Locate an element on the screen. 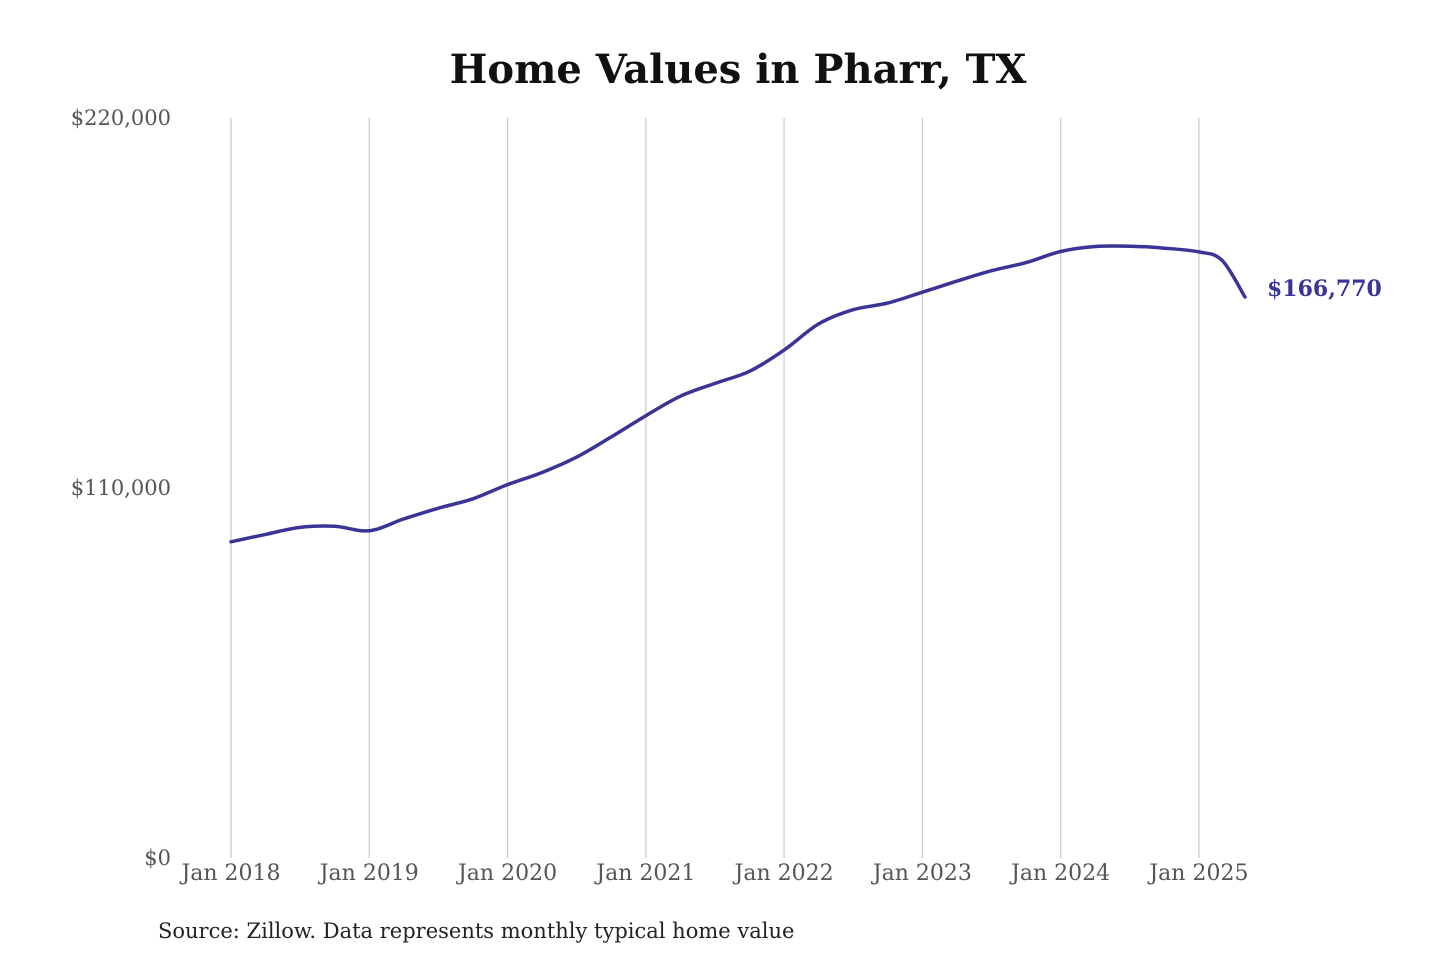  y-tick-label: $0 is located at coordinates (157, 858).